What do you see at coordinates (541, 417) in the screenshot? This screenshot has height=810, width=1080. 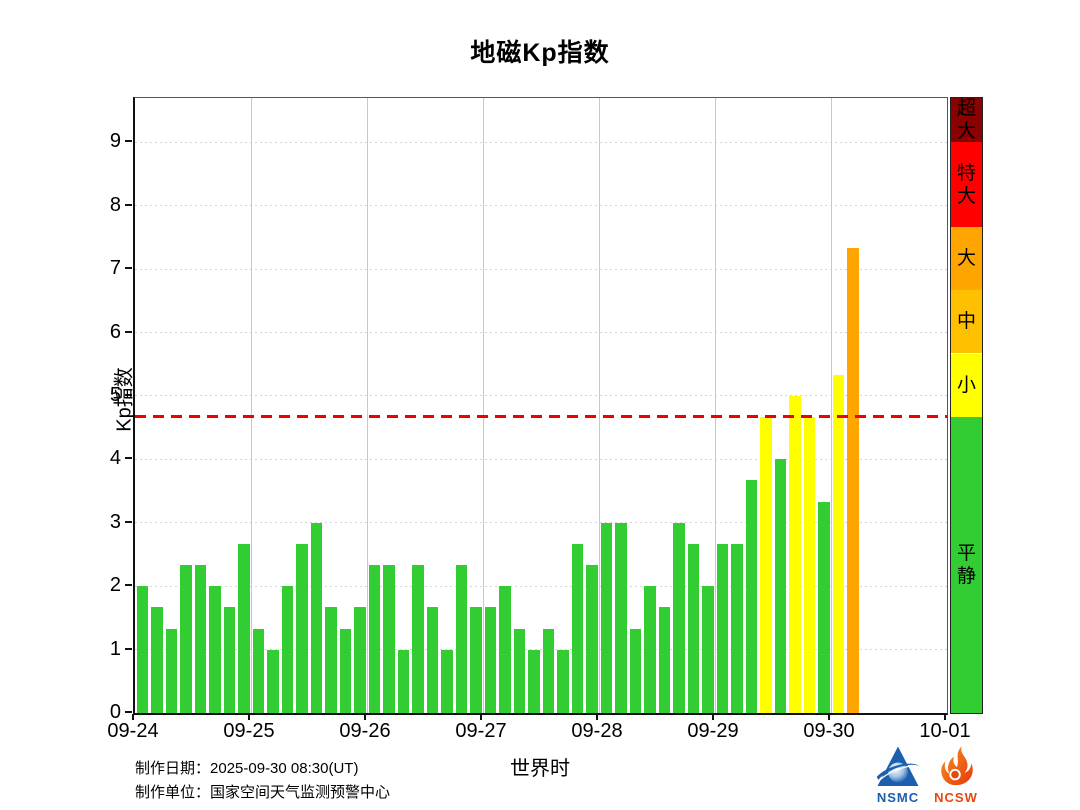 I see `storm-threshold-line` at bounding box center [541, 417].